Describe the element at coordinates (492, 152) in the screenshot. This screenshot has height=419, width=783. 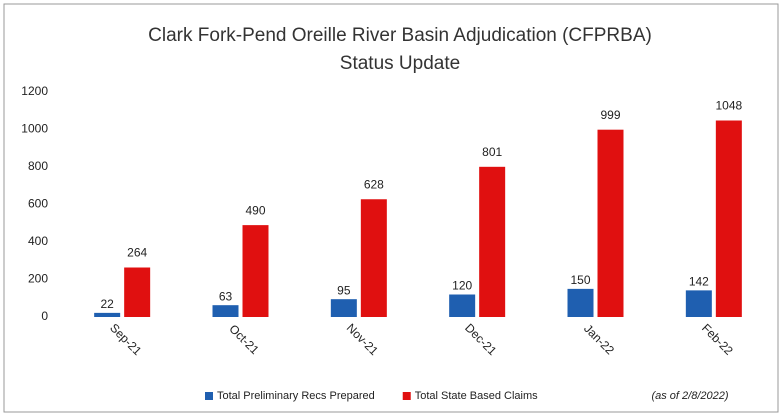
I see `data-label: 801` at that location.